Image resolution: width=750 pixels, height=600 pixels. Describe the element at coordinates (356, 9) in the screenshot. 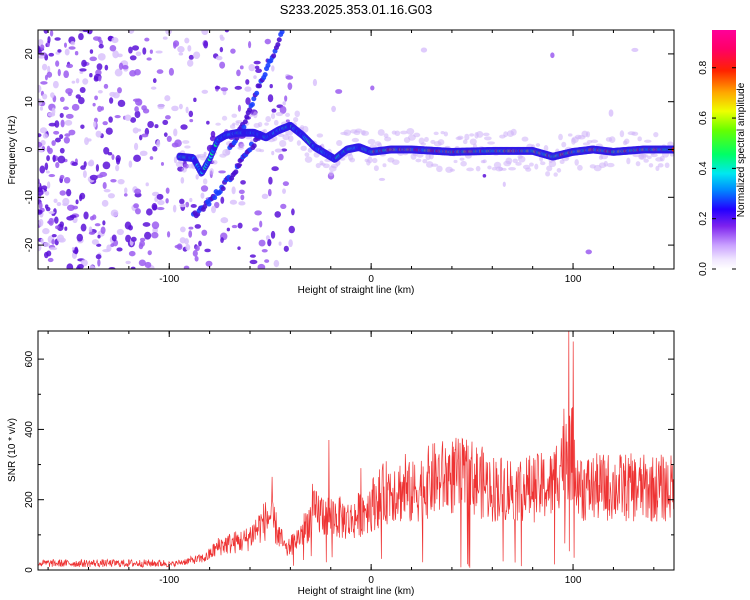

I see `figure-title: S233.2025.353.01.16.G03` at that location.